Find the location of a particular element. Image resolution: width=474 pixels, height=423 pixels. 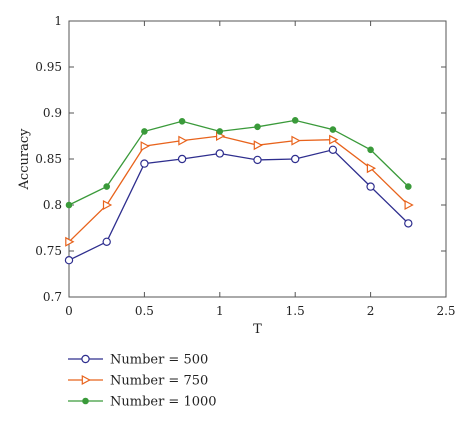

y-tick-label: 0.95 is located at coordinates (48, 67).